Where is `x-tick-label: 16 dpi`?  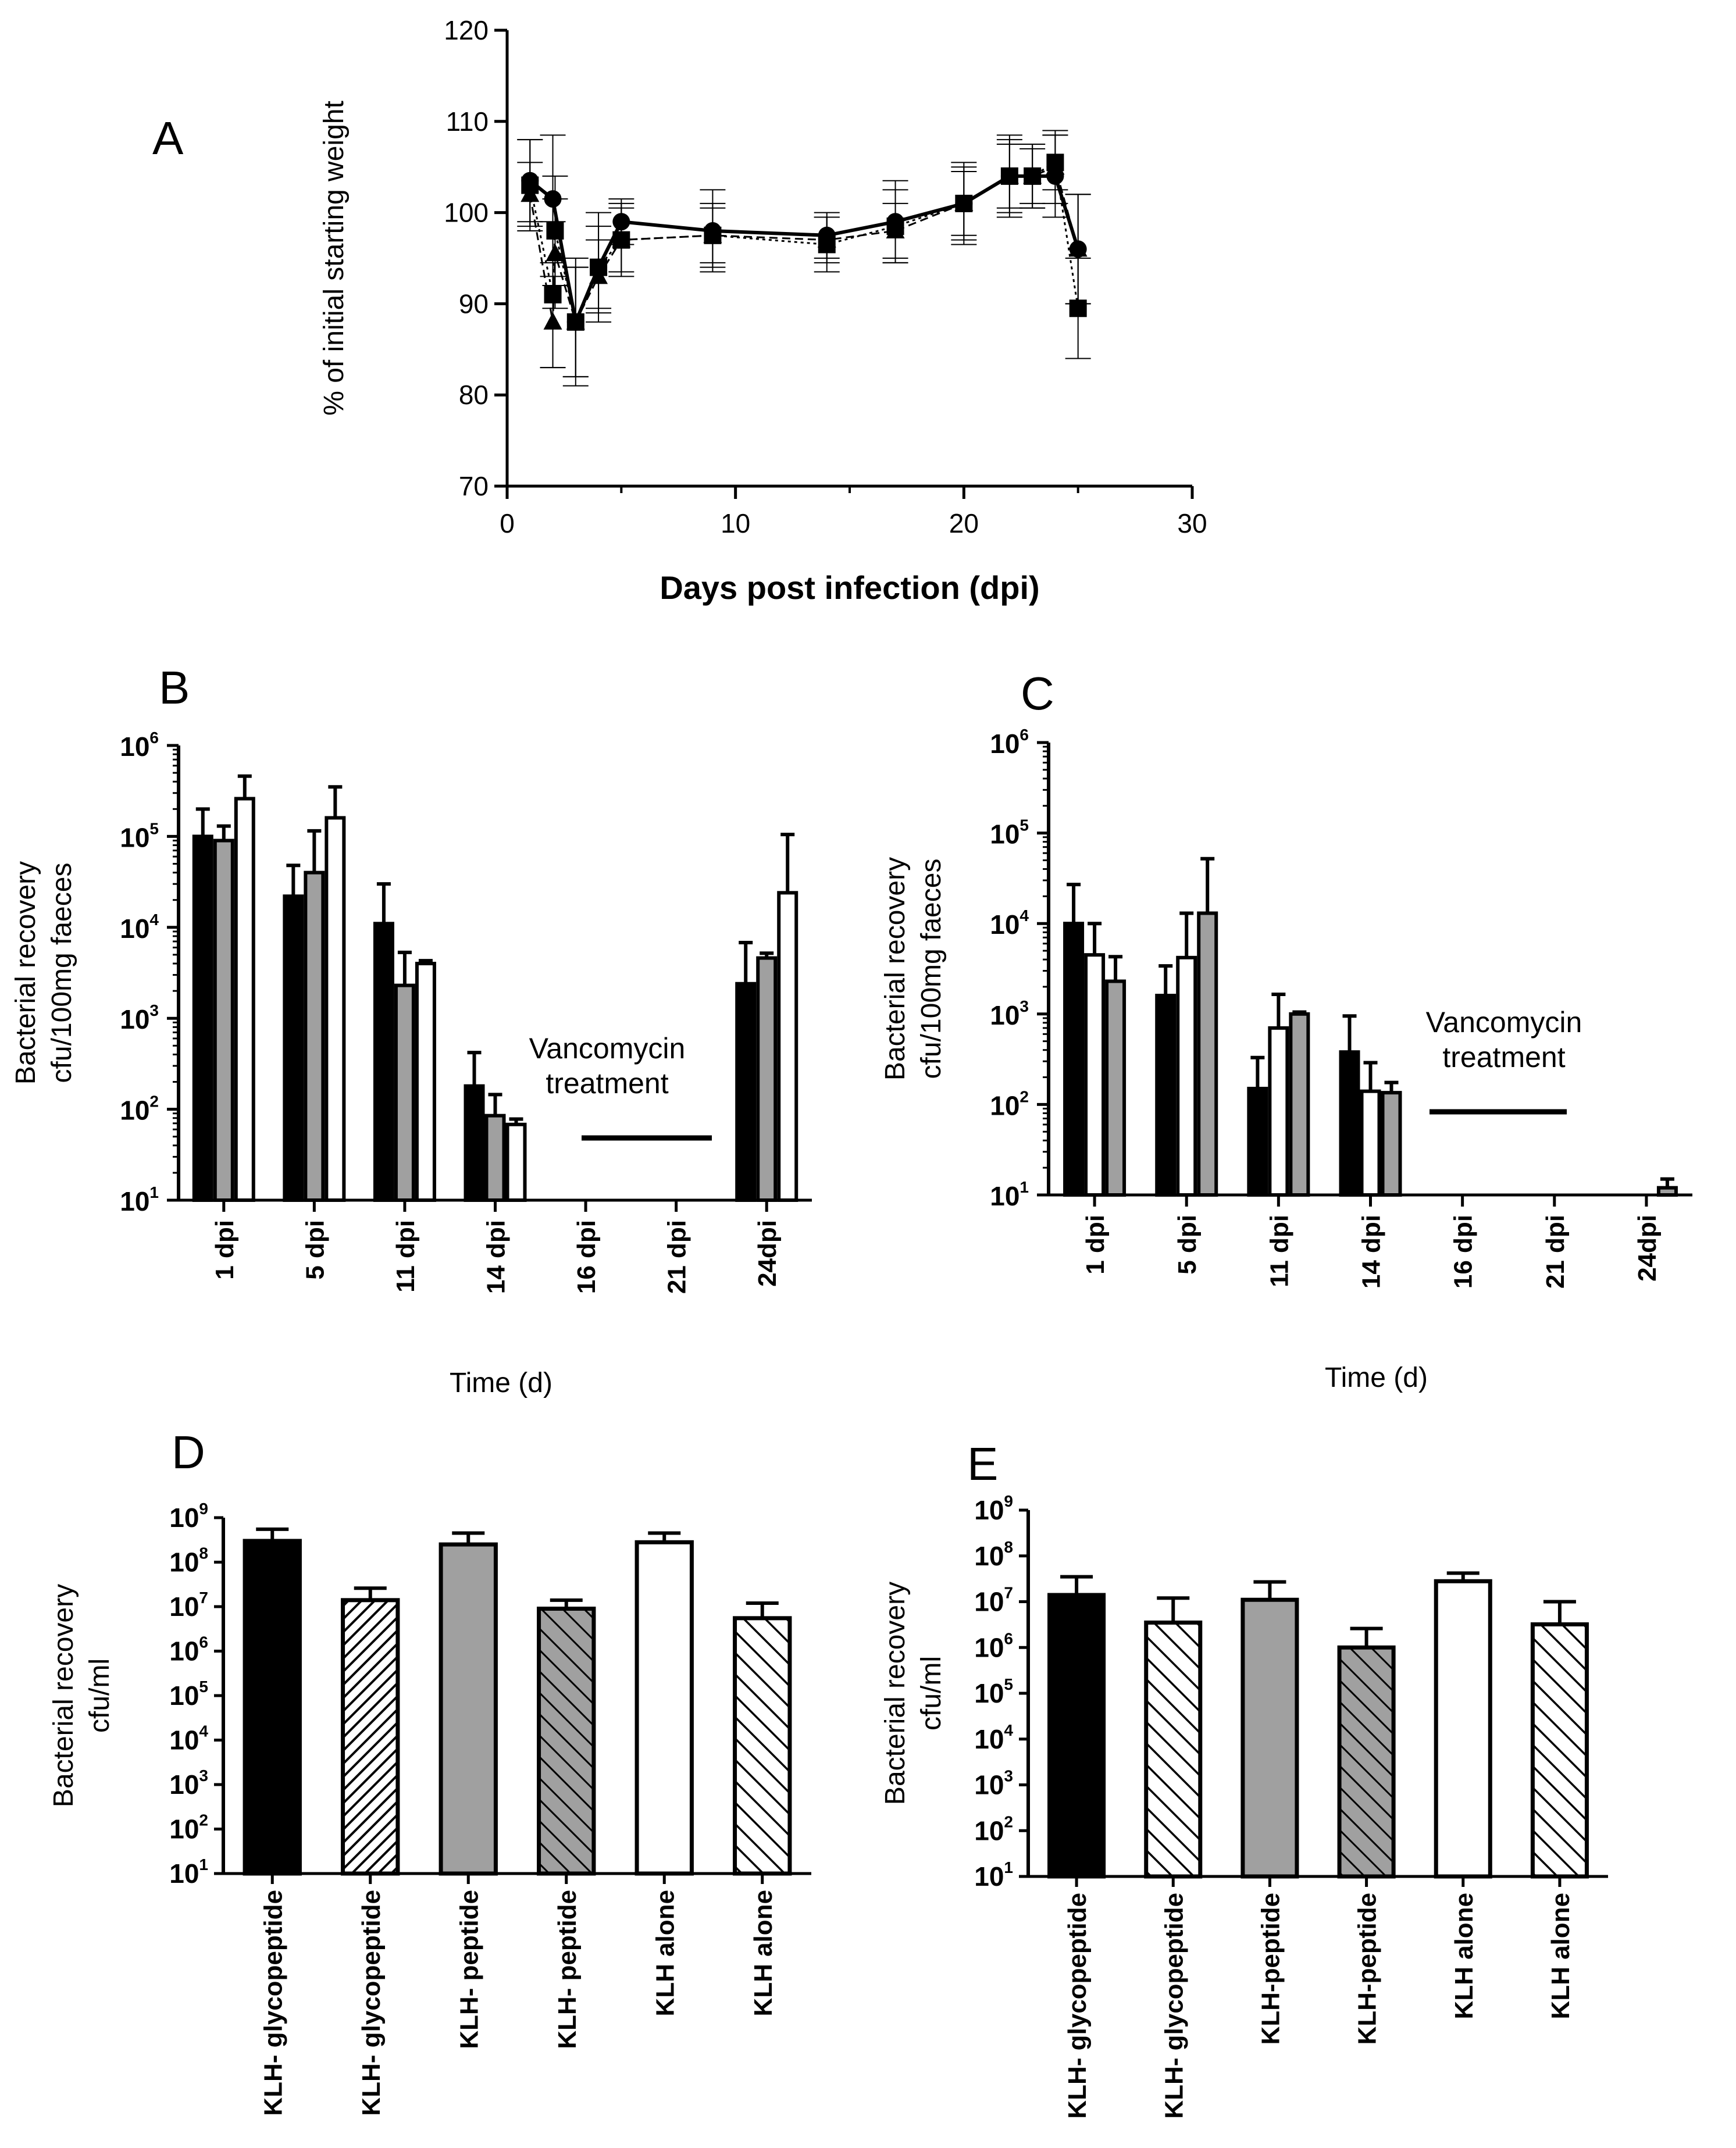
x-tick-label: 16 dpi is located at coordinates (586, 1257).